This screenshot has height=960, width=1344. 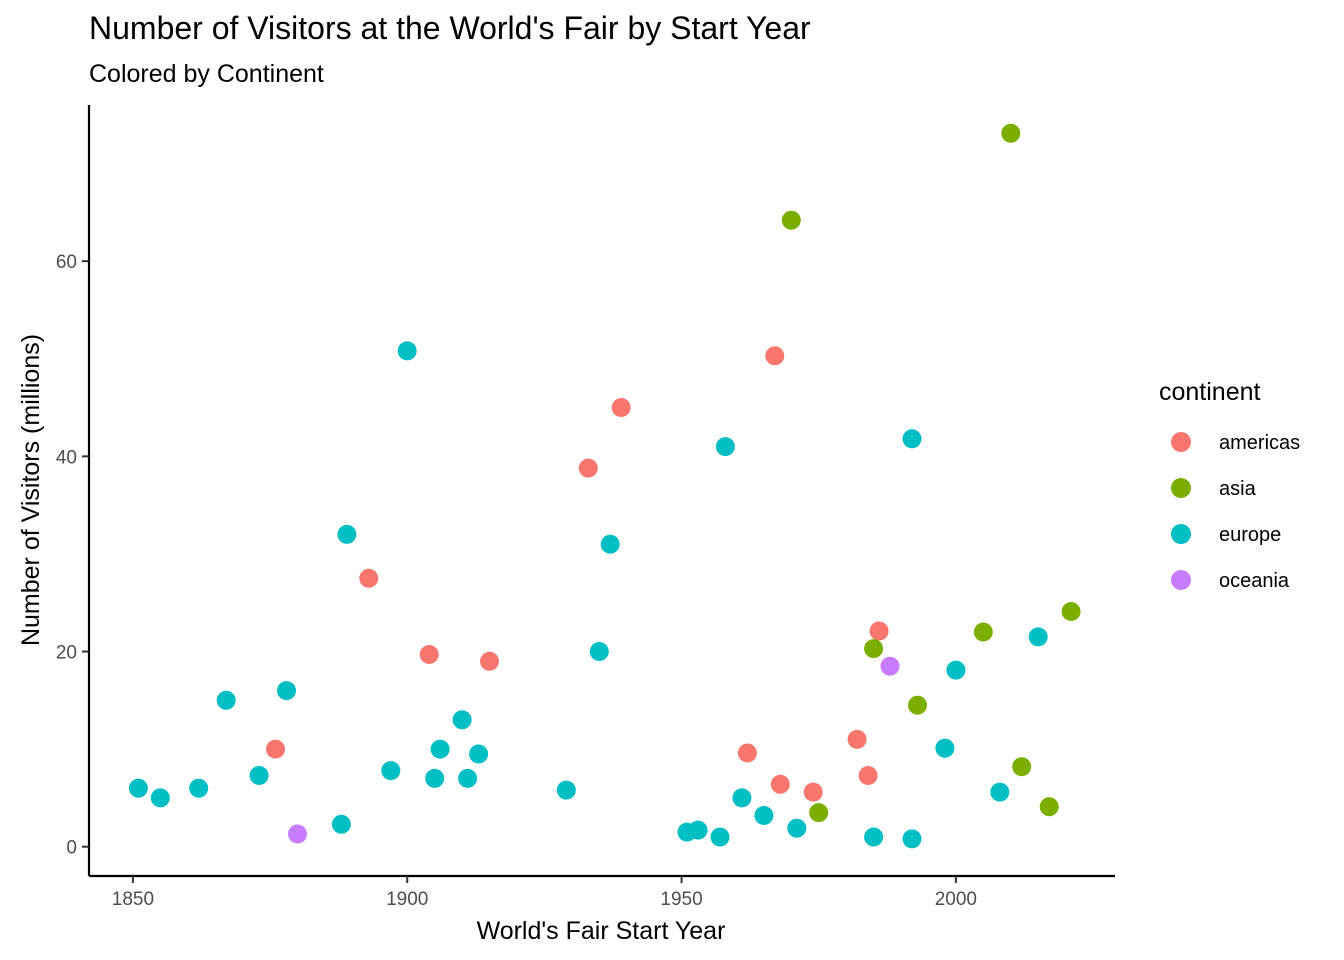 I want to click on x-tick-label-1850: 1850, so click(x=133, y=899).